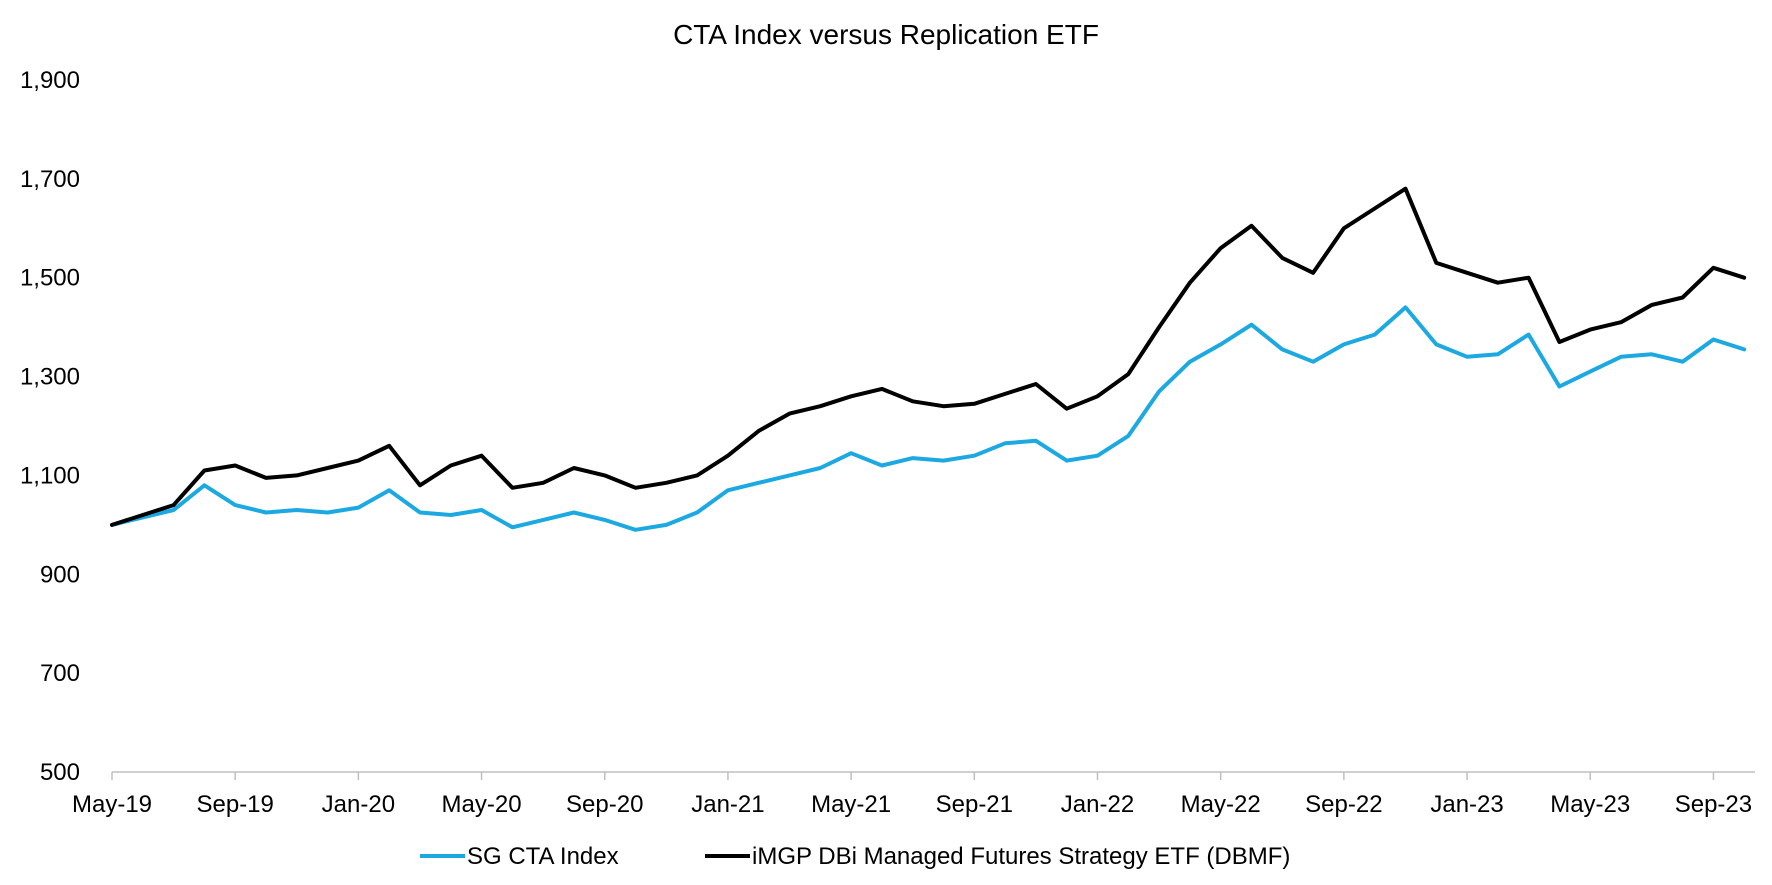 The width and height of the screenshot is (1772, 885). What do you see at coordinates (50, 278) in the screenshot?
I see `y-tick-label: 1,500` at bounding box center [50, 278].